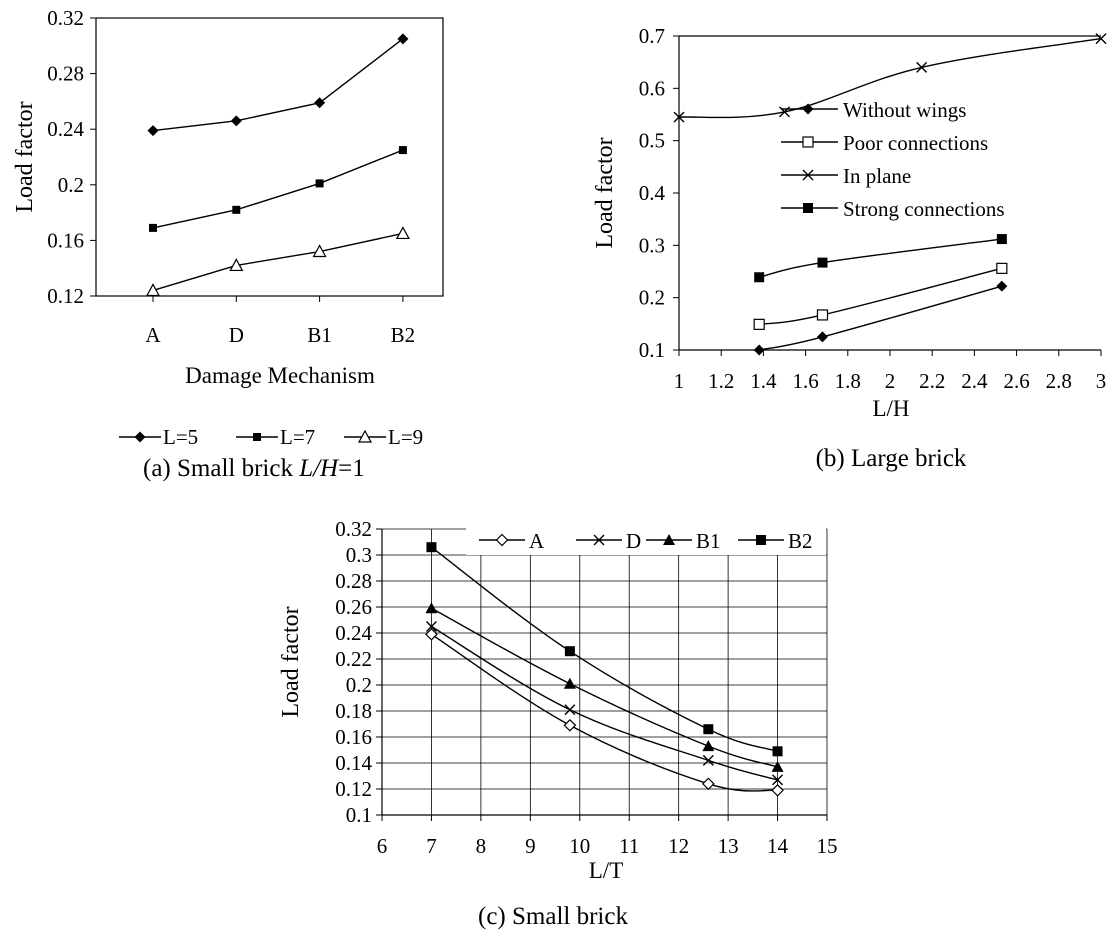 The height and width of the screenshot is (938, 1107). Describe the element at coordinates (708, 541) in the screenshot. I see `legend-label: B1` at that location.